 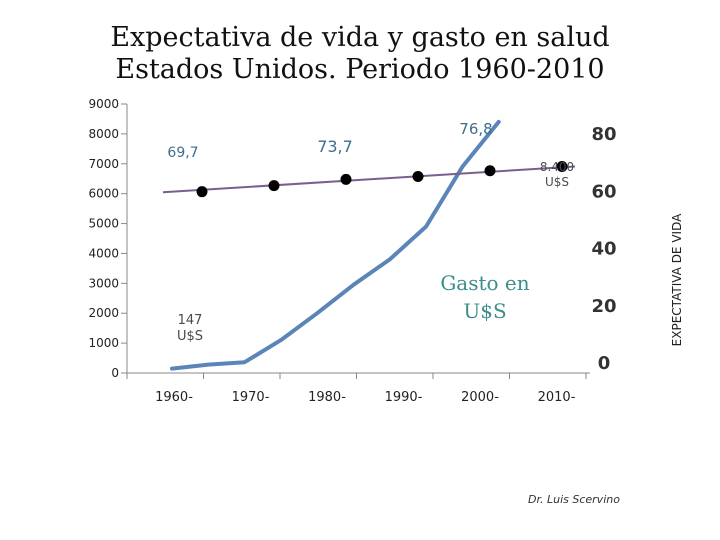 What do you see at coordinates (103, 283) in the screenshot?
I see `left-axis-tick-label: 3000` at bounding box center [103, 283].